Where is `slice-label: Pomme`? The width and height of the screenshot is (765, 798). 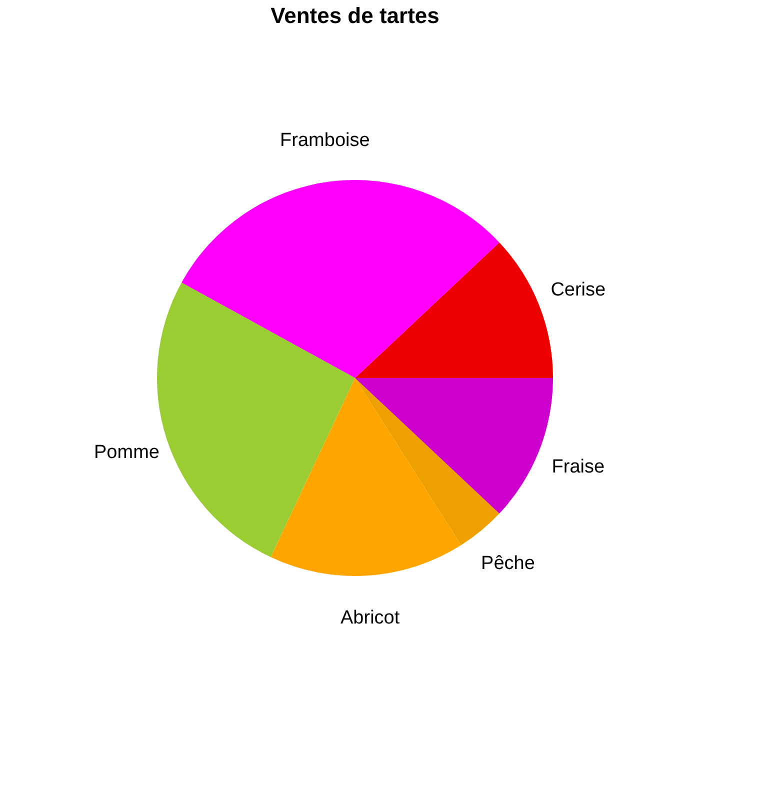
slice-label: Pomme is located at coordinates (127, 453).